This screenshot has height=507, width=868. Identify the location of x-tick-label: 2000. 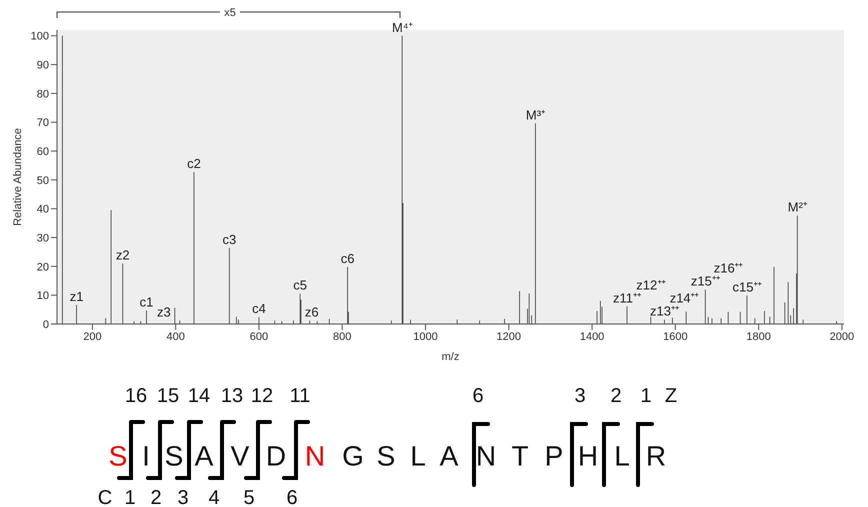
(842, 336).